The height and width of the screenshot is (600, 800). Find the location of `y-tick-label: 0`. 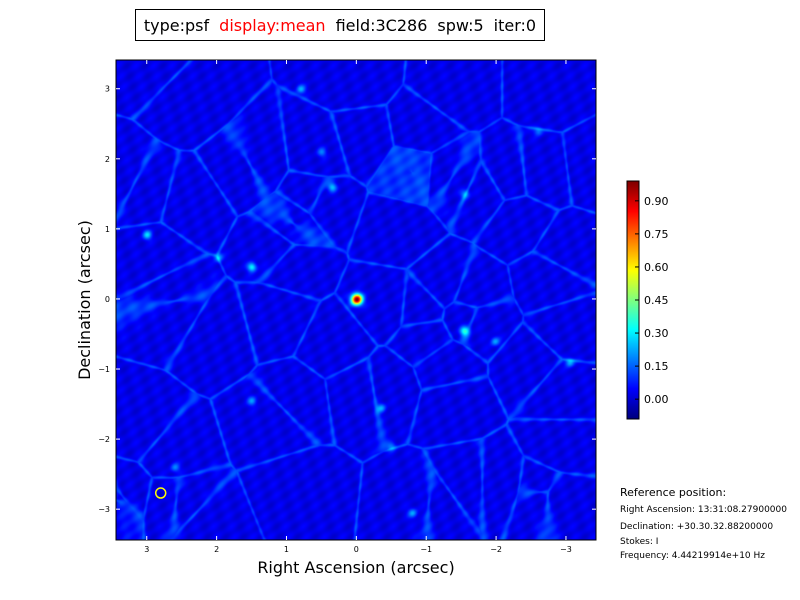

y-tick-label: 0 is located at coordinates (107, 299).